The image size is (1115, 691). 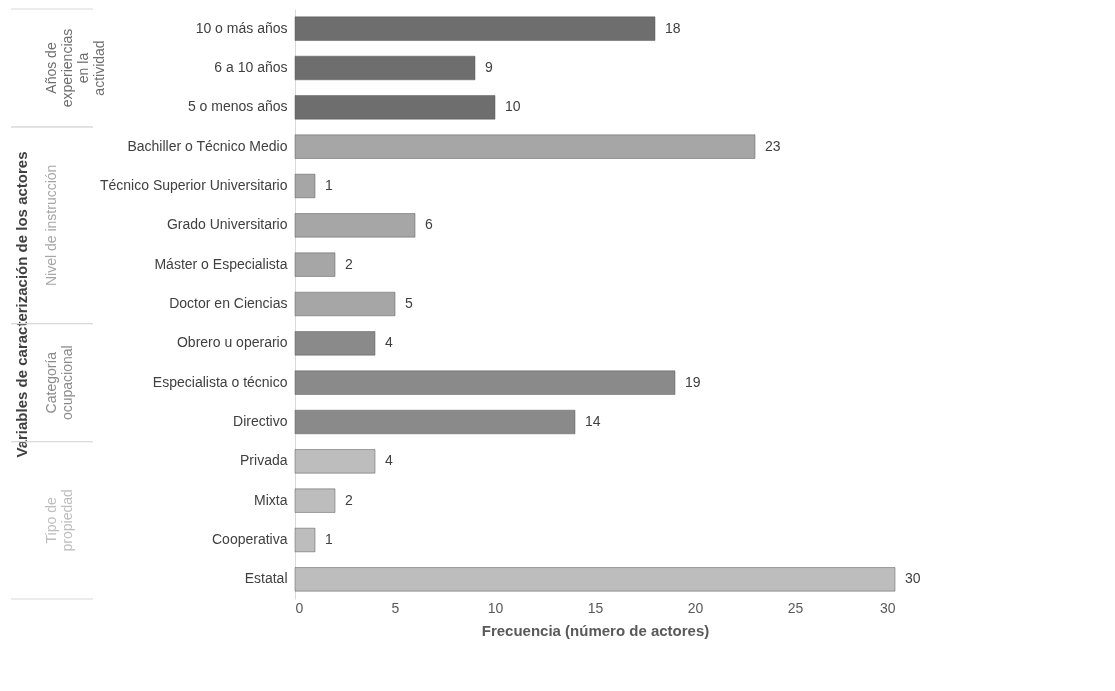 What do you see at coordinates (299, 607) in the screenshot?
I see `x-tick-label: 0` at bounding box center [299, 607].